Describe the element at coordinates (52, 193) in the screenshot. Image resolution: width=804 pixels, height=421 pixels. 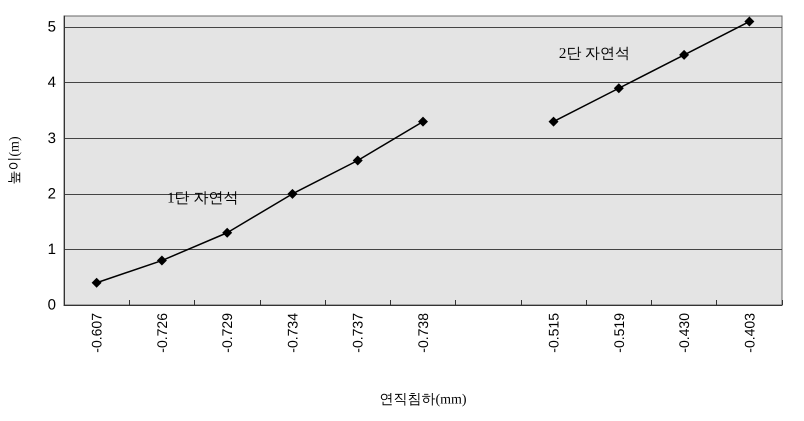
I see `y-tick-label: 2` at that location.